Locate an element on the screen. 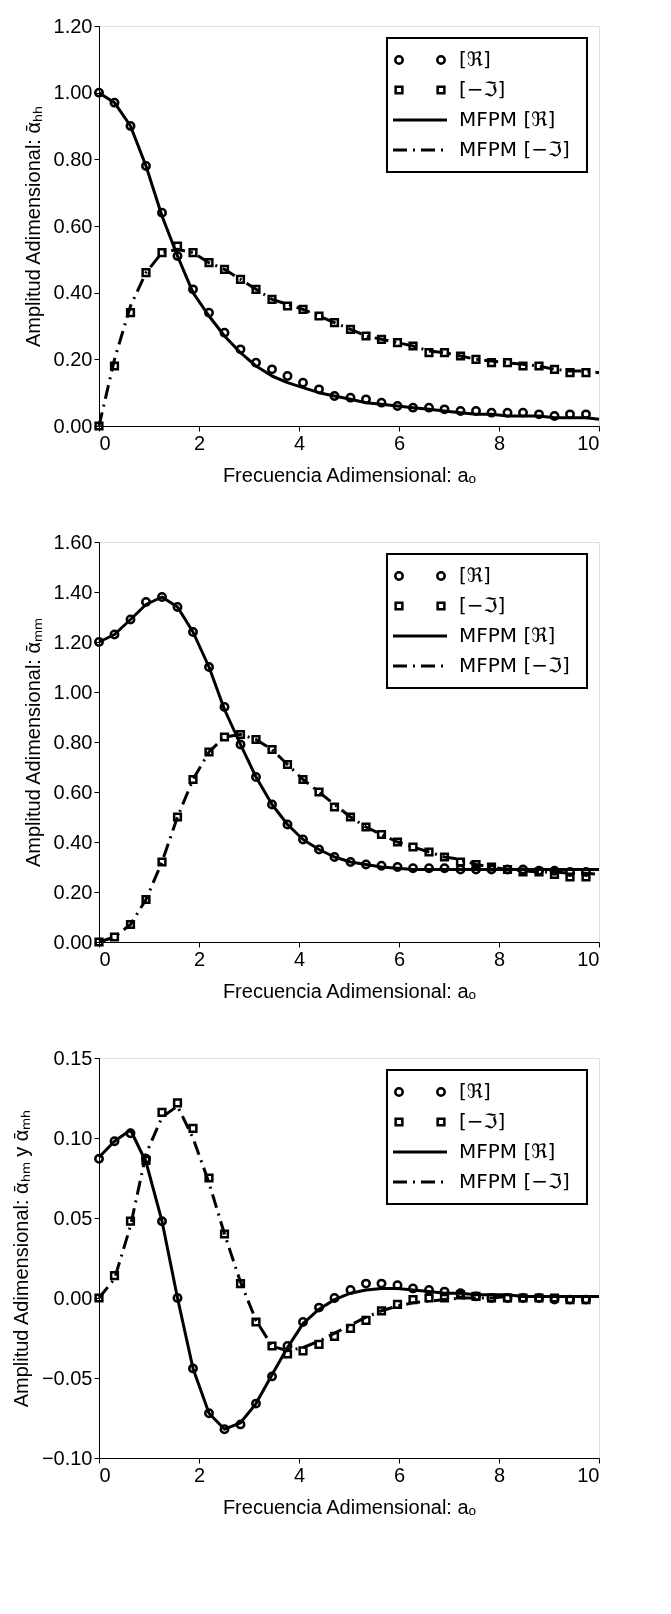 This screenshot has width=671, height=1614. y-axis-title: Amplitud Adimensional: ᾱₕₕ is located at coordinates (32, 226).